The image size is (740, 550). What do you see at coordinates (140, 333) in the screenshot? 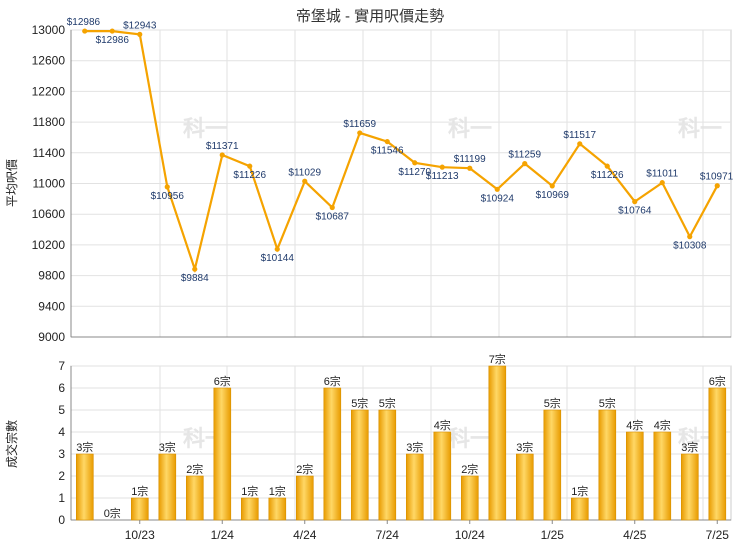
I see `price-x-tick: 10/23` at bounding box center [140, 333].